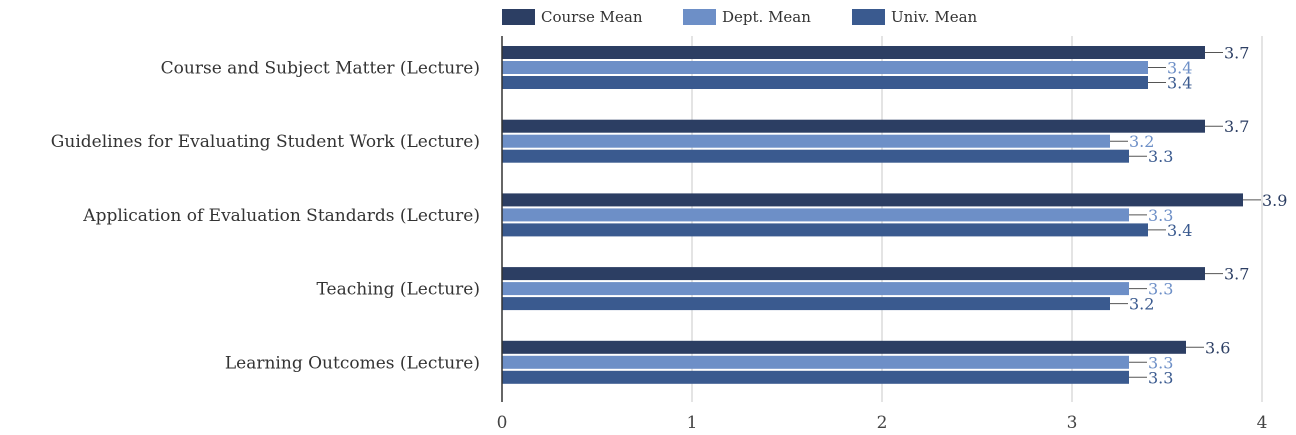  What do you see at coordinates (1262, 423) in the screenshot?
I see `x-tick-label-4: 4` at bounding box center [1262, 423].